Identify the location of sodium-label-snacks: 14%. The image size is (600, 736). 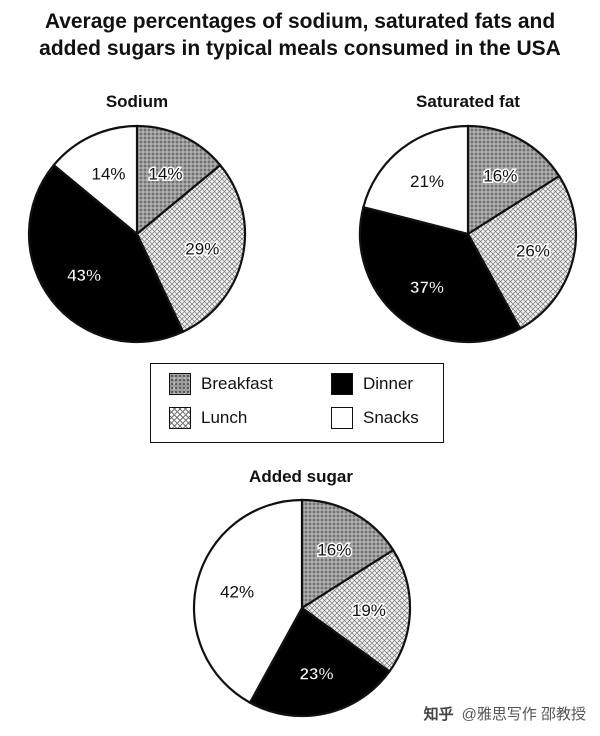
(108, 173).